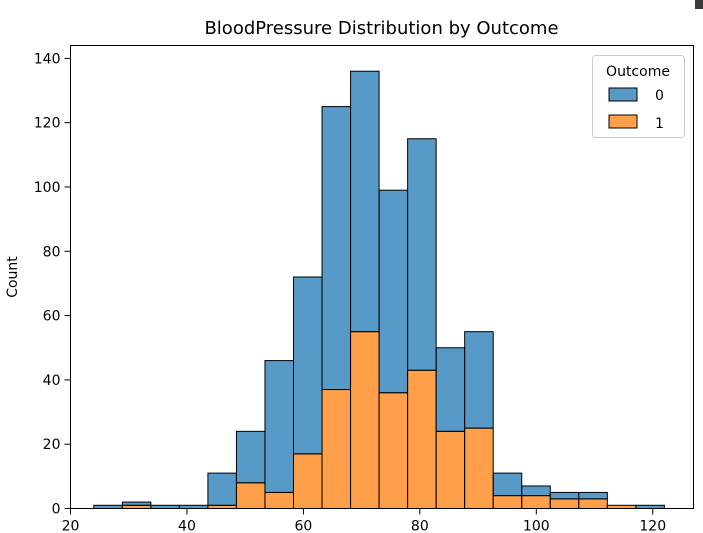 The image size is (703, 533). I want to click on x-tick-label: 40, so click(187, 526).